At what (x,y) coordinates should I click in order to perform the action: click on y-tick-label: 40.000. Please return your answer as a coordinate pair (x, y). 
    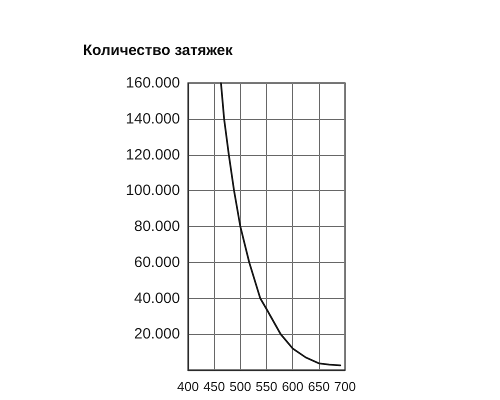
    Looking at the image, I should click on (157, 298).